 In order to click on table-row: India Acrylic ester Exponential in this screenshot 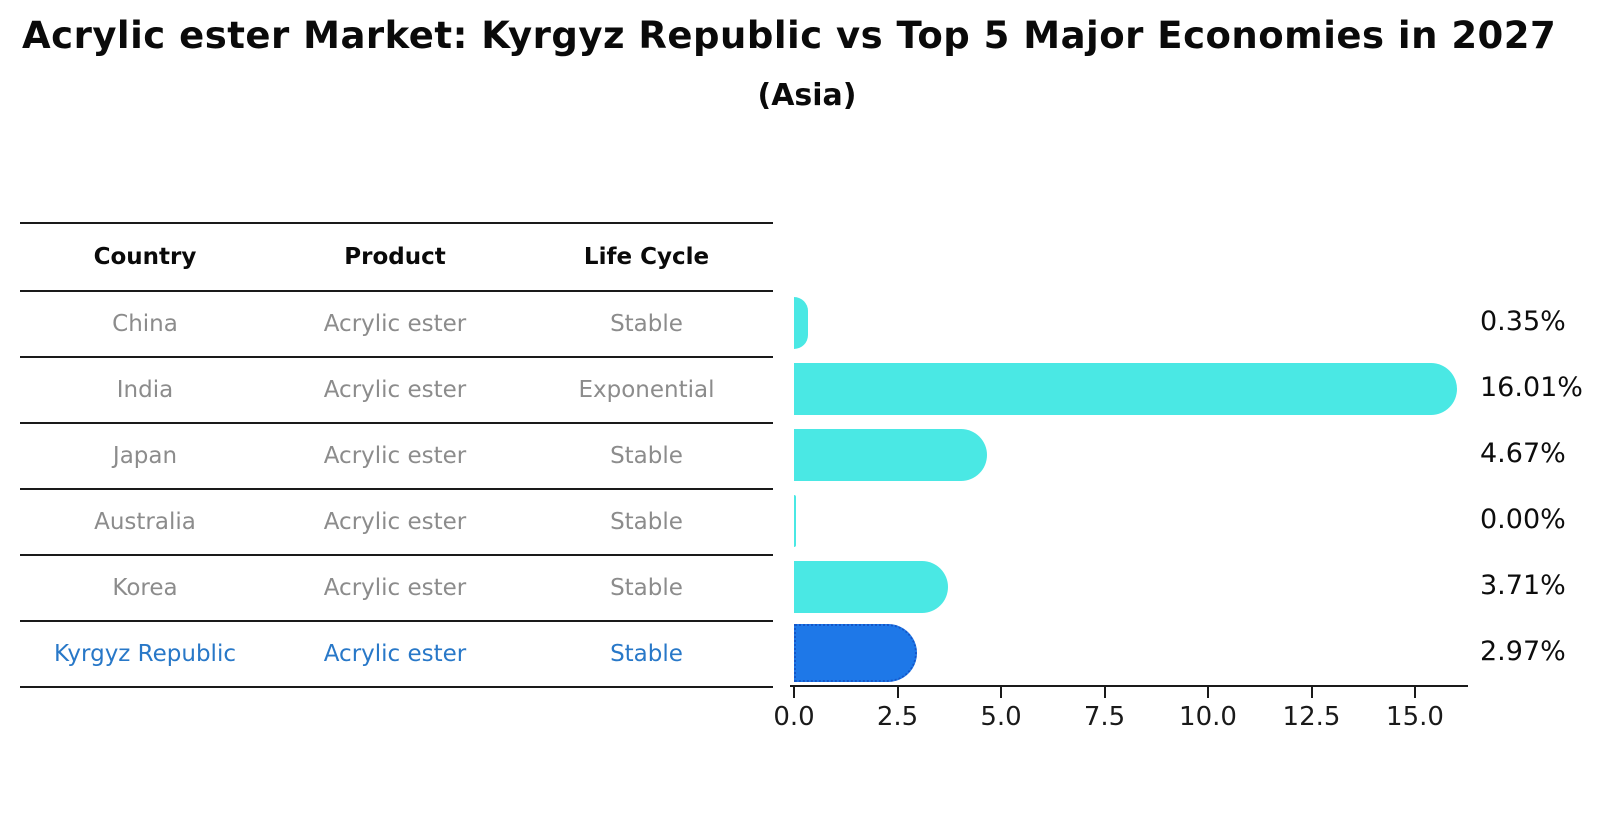, I will do `click(396, 391)`.